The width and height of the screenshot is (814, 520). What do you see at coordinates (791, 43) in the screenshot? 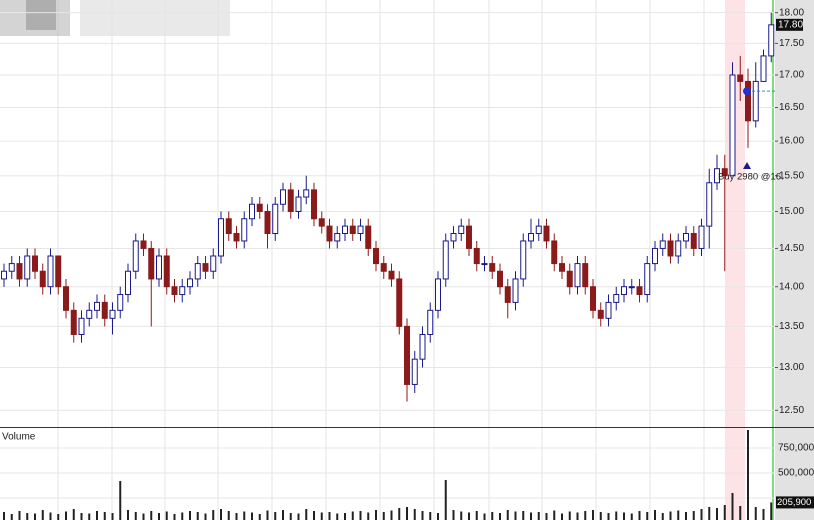
I see `y-tick-label: 17.50` at bounding box center [791, 43].